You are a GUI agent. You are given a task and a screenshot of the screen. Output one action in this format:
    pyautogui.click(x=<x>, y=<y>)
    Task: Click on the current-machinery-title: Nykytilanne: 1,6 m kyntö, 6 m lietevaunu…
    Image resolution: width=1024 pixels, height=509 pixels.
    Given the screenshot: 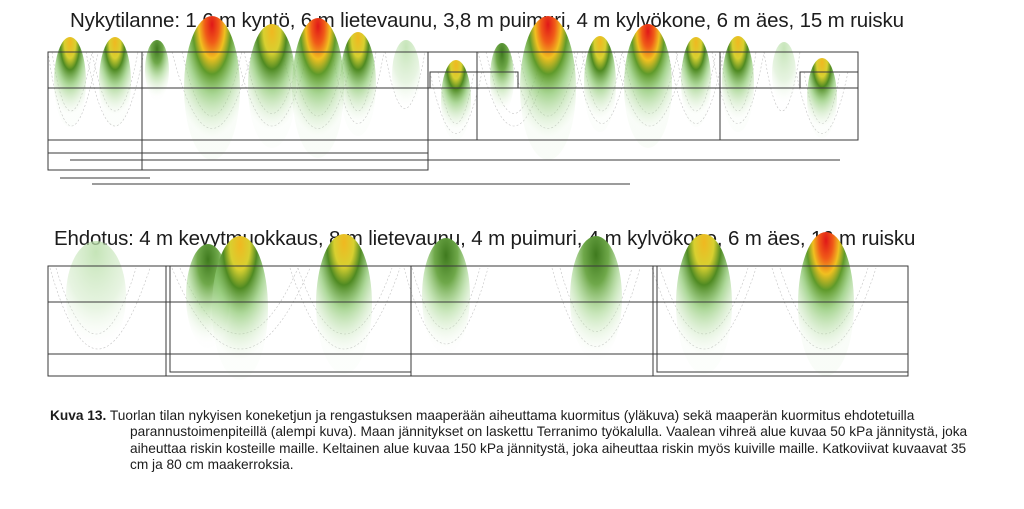 What is the action you would take?
    pyautogui.click(x=487, y=20)
    